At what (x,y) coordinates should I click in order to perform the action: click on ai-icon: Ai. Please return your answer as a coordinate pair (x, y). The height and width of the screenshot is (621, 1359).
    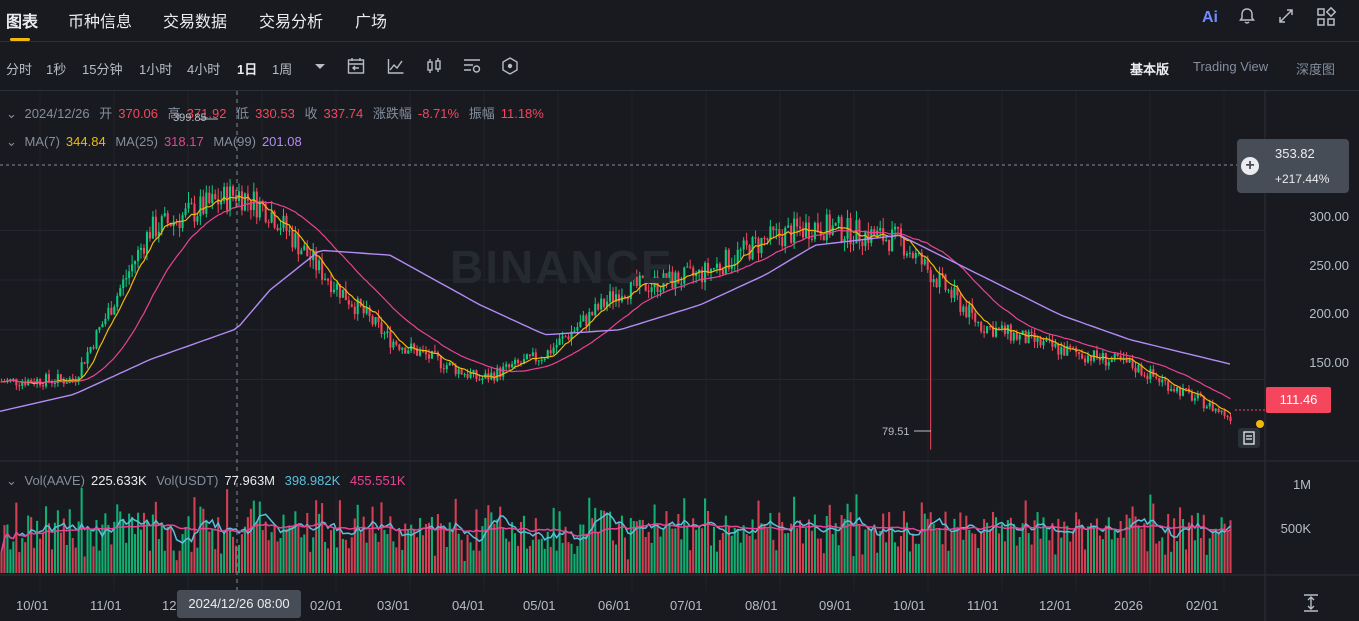
    Looking at the image, I should click on (1210, 17).